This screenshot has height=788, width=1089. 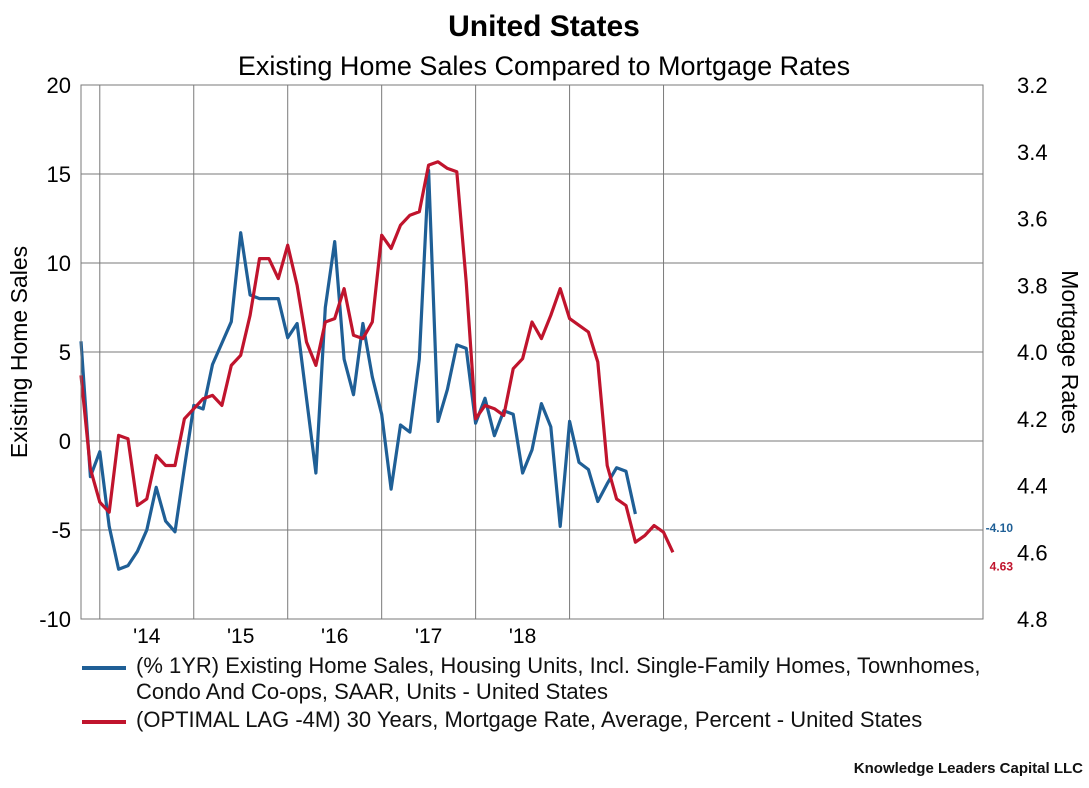 What do you see at coordinates (1002, 566) in the screenshot?
I see `mortgage-rate-end-label: 4.63` at bounding box center [1002, 566].